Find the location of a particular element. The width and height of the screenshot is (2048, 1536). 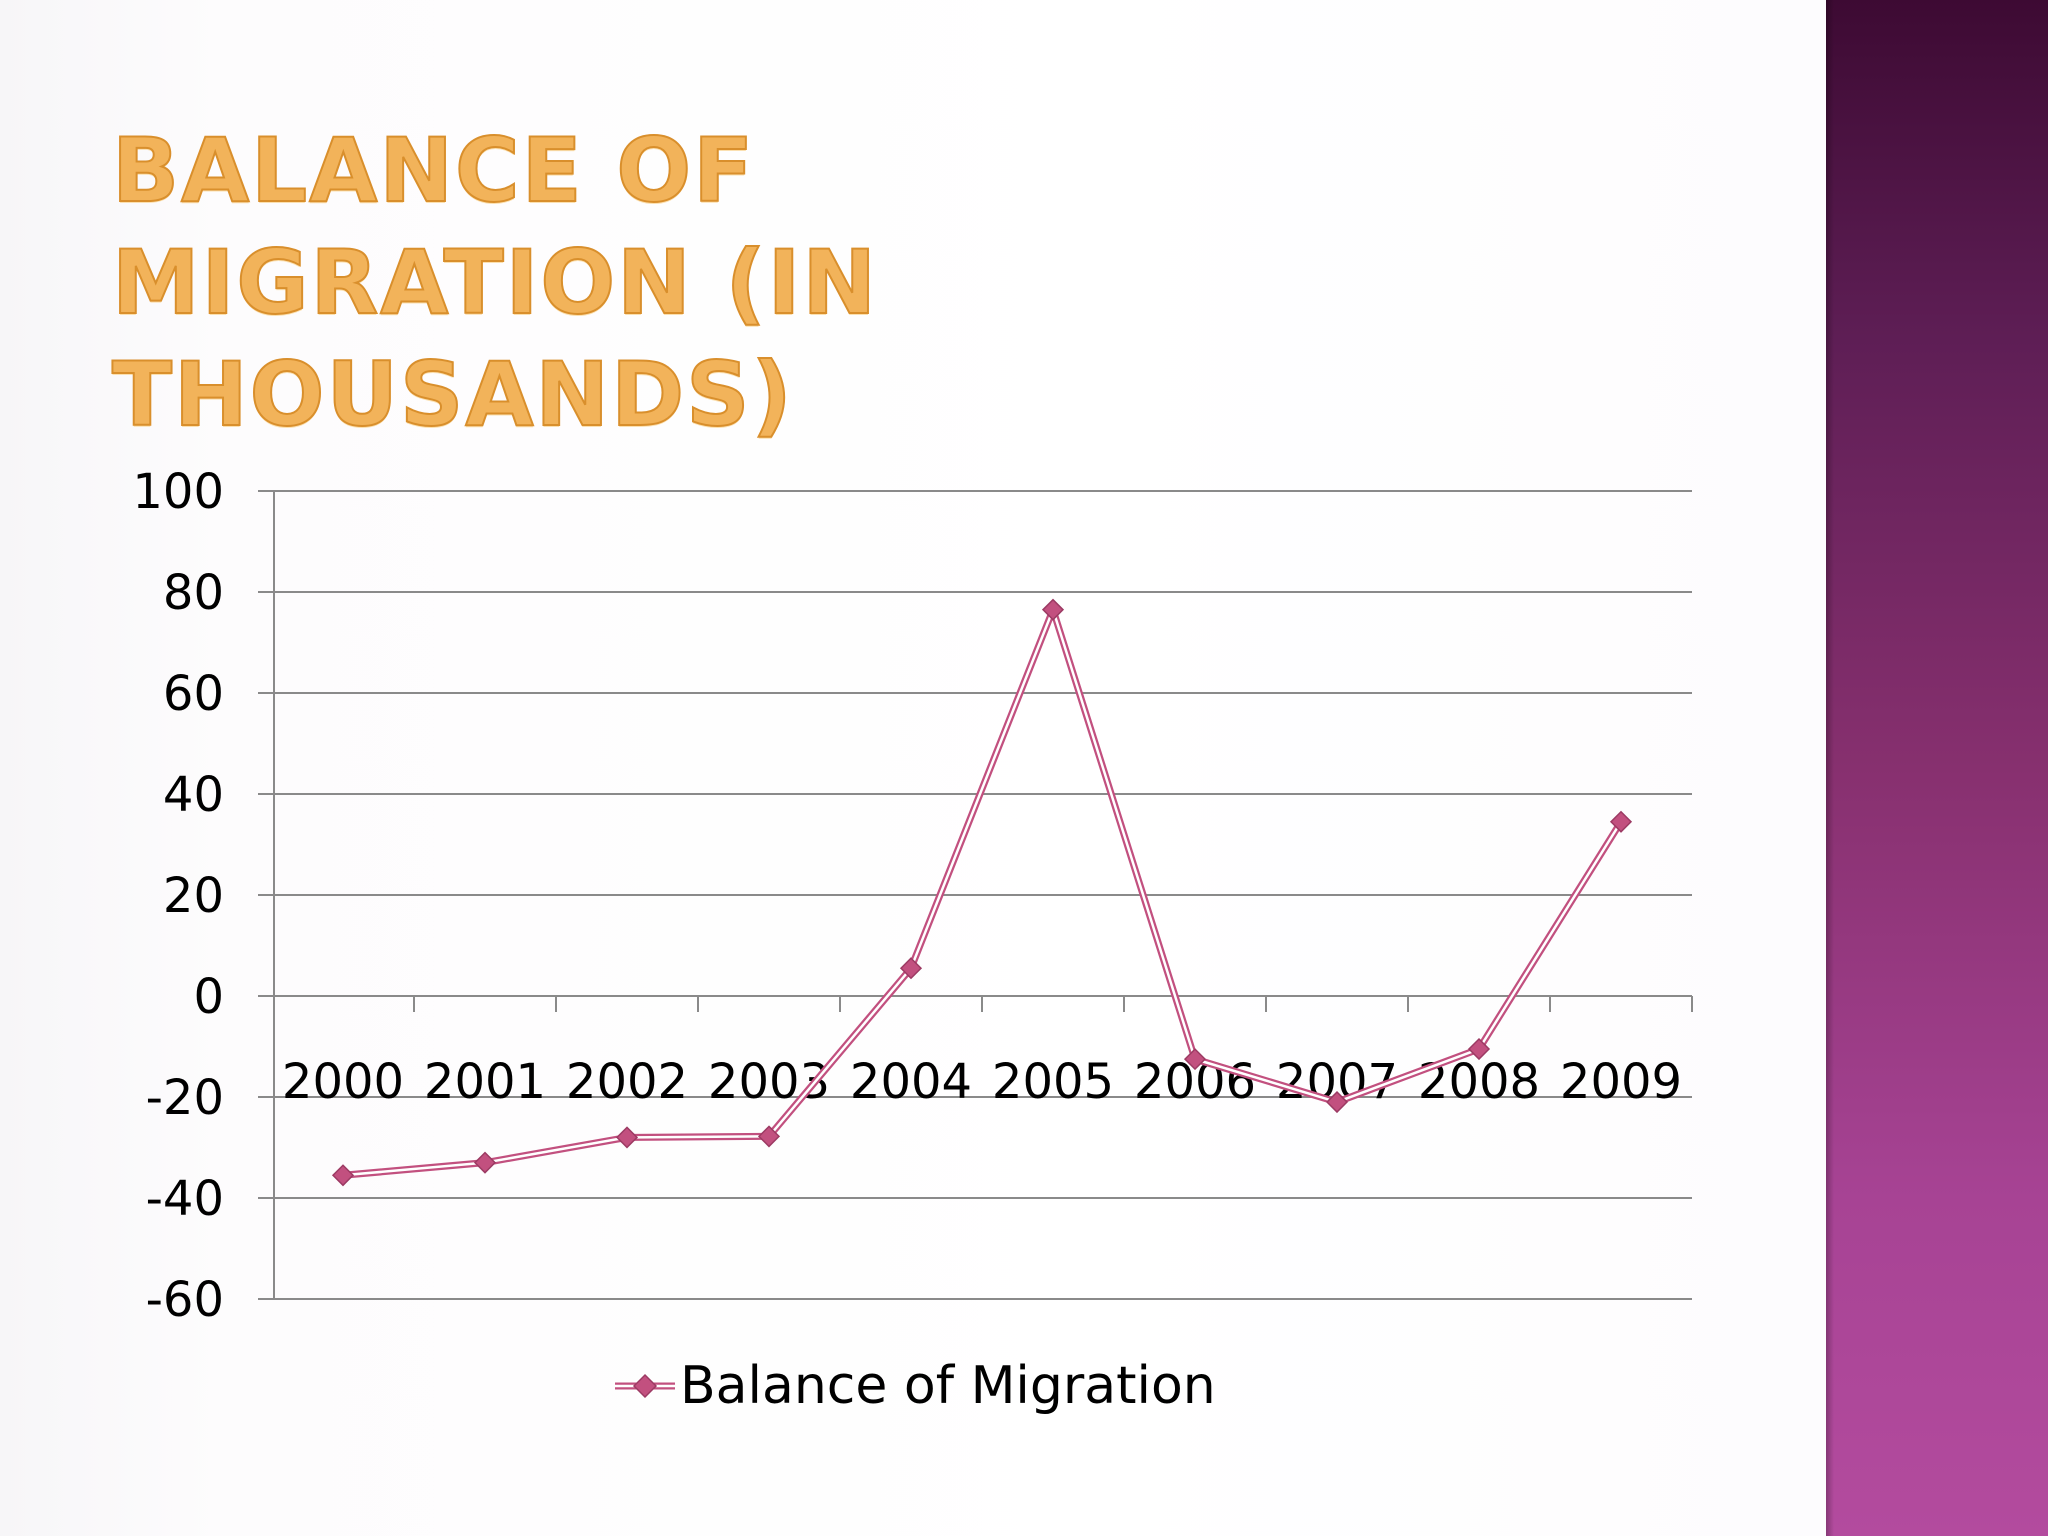

y-tick-label: 20 is located at coordinates (193, 896).